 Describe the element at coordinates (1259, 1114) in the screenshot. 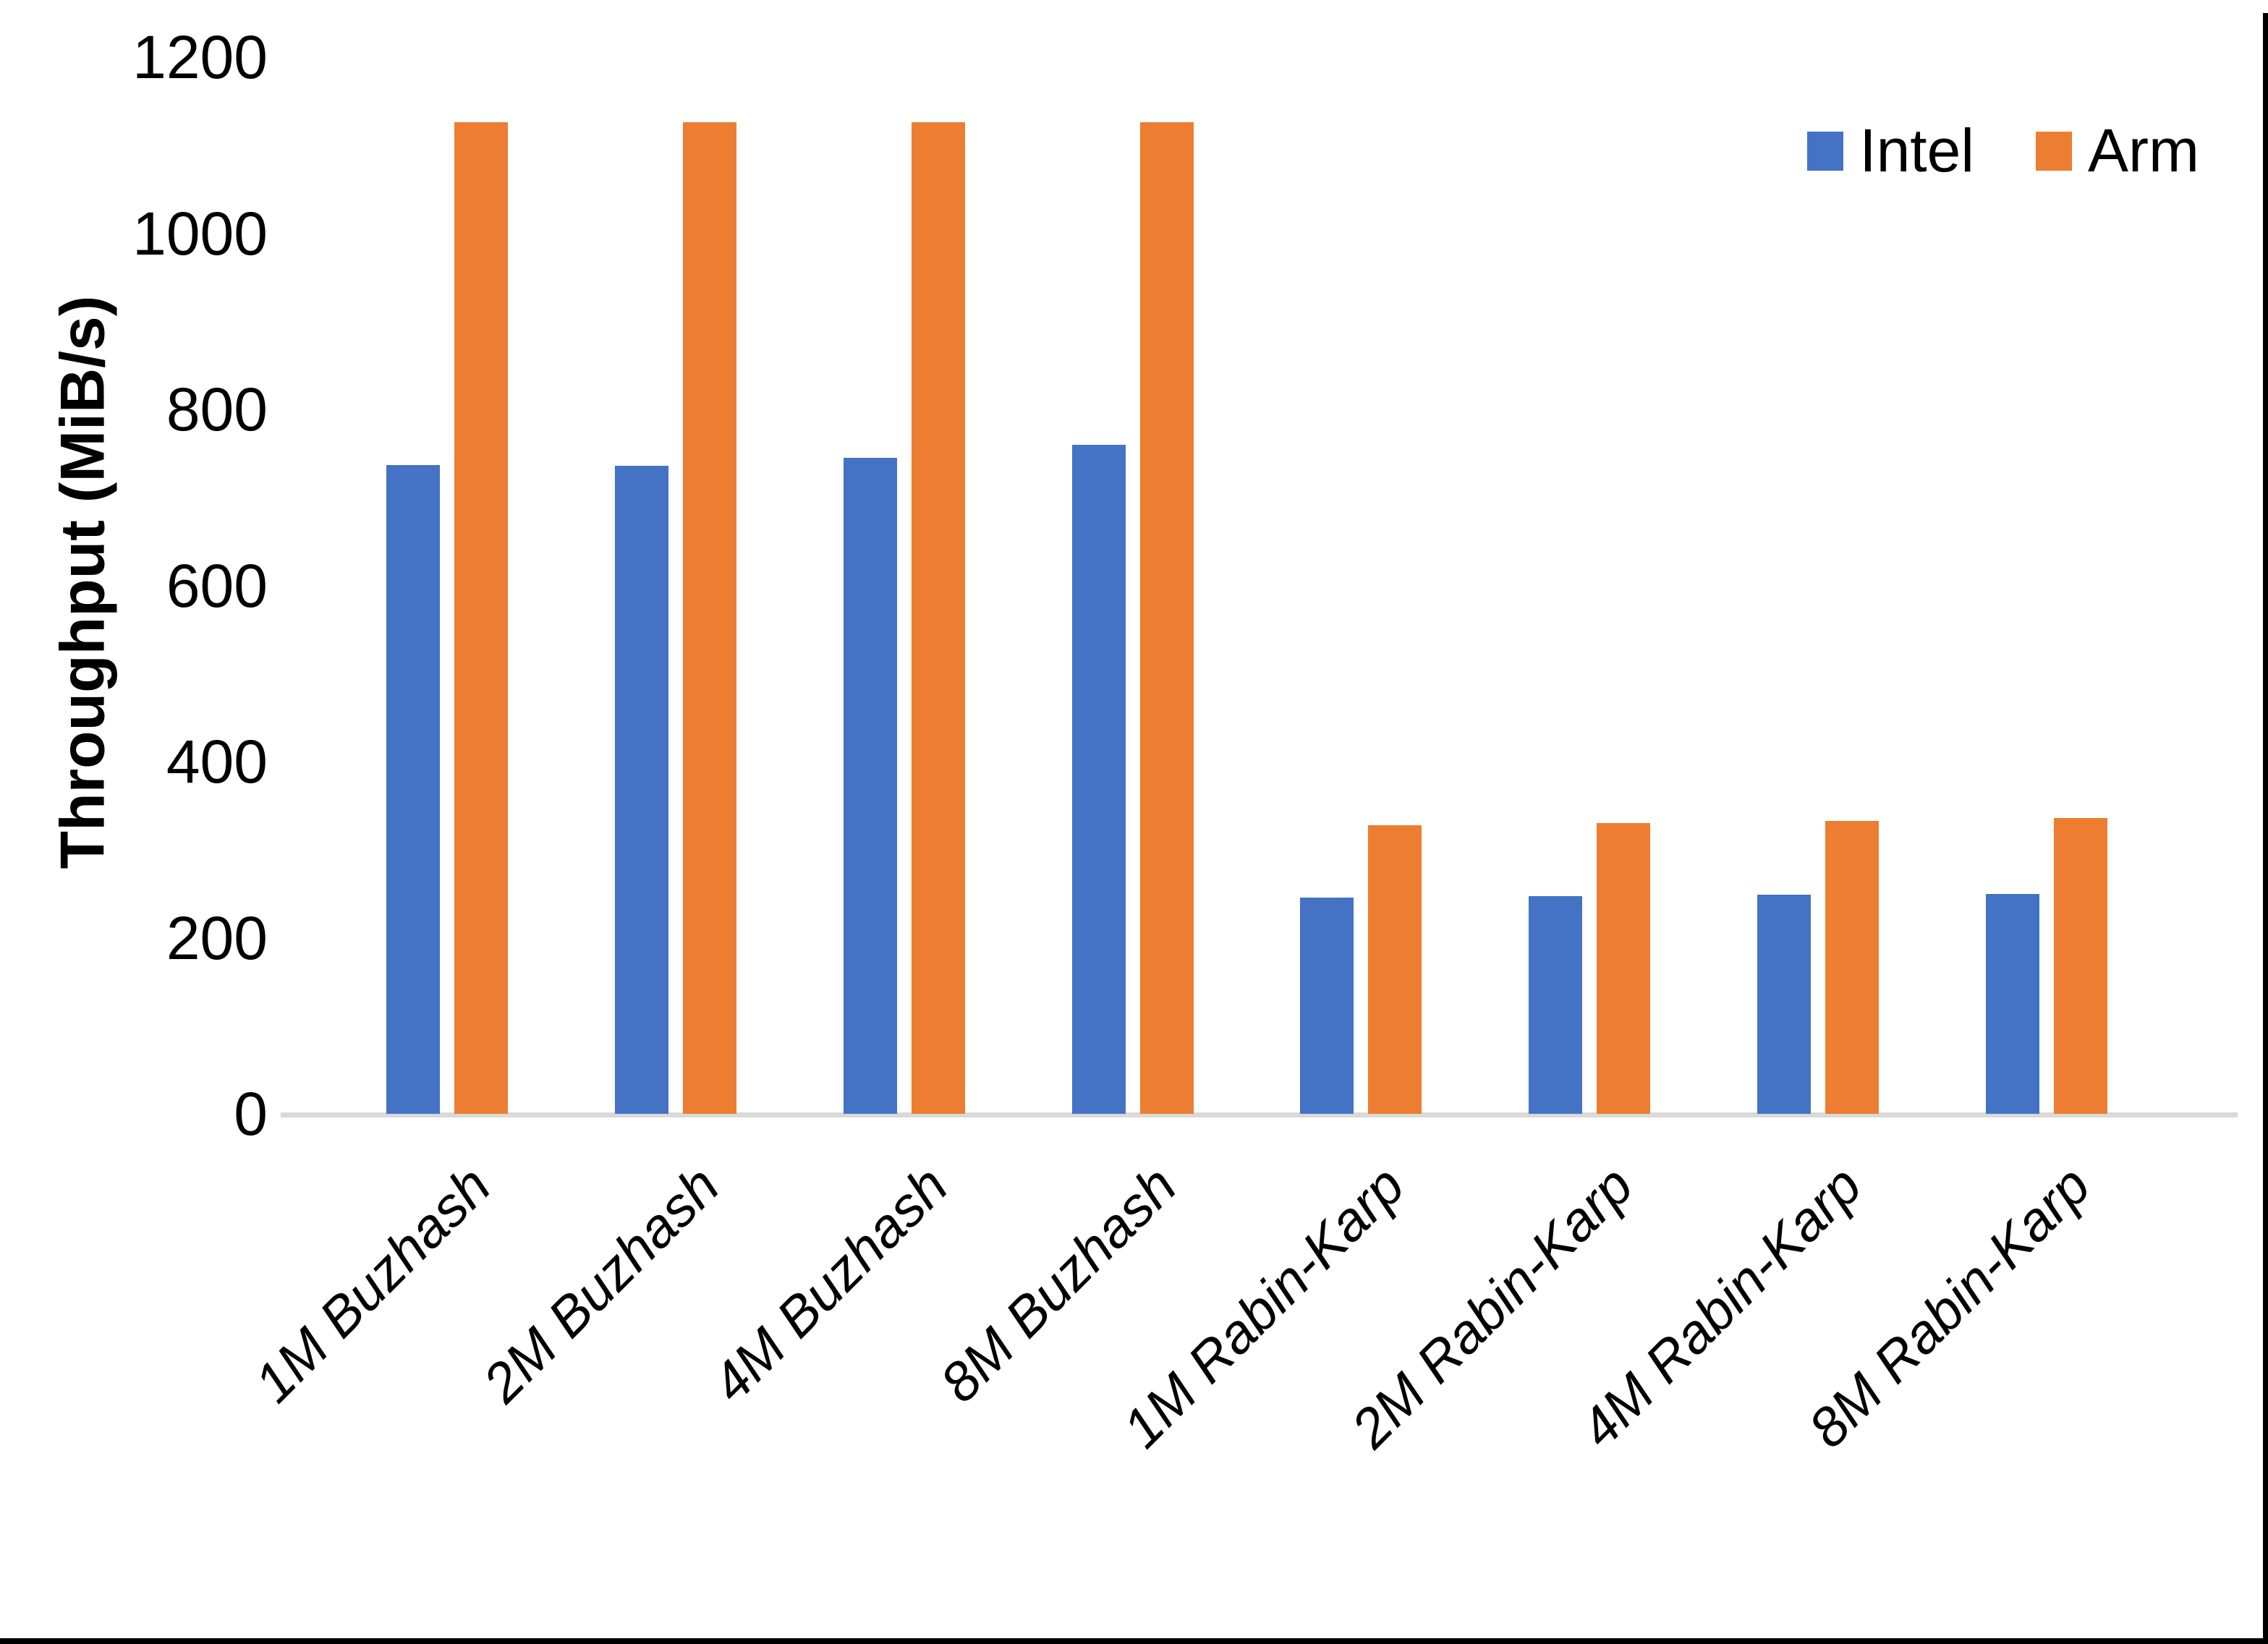

I see `x-axis-line` at that location.